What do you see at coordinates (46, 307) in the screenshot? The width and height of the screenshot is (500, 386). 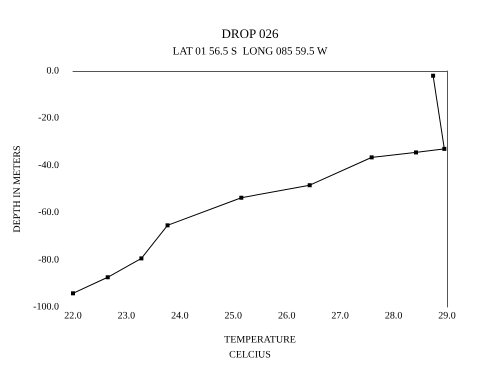 I see `y-tick-label: -100.0` at bounding box center [46, 307].